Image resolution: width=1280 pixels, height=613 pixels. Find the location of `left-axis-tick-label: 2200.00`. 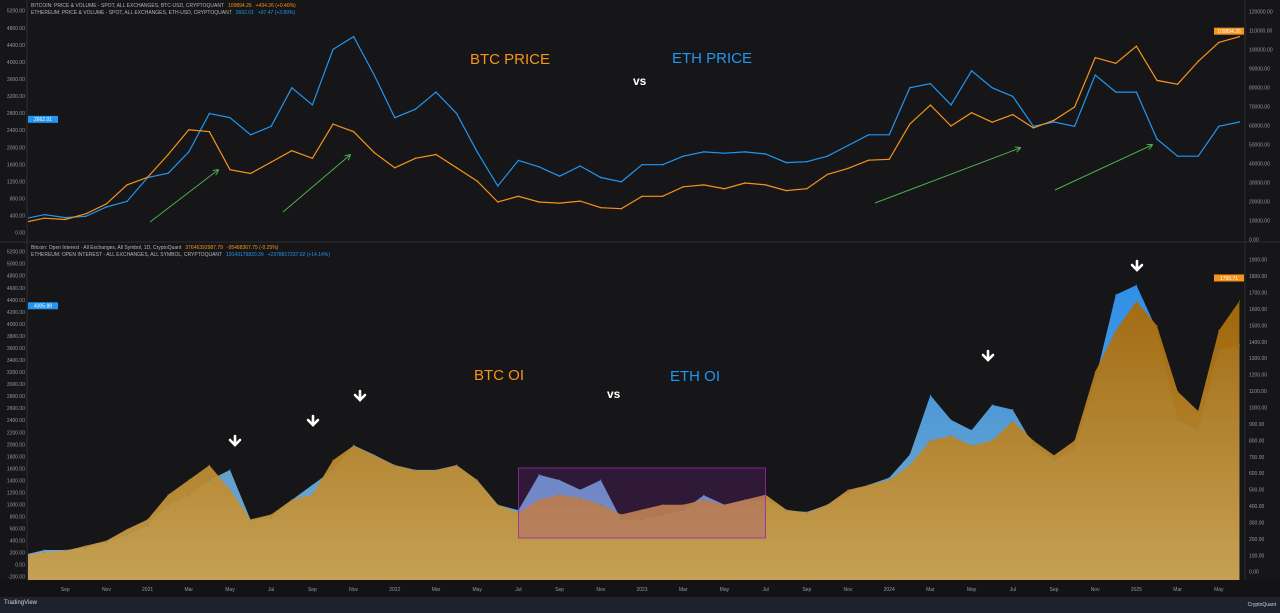

left-axis-tick-label: 2200.00 is located at coordinates (16, 433).